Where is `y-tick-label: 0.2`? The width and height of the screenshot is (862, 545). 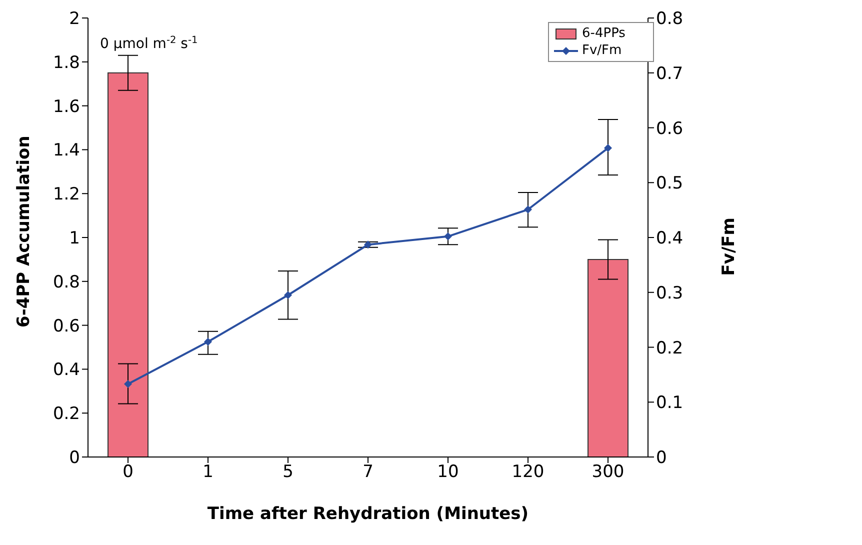 y-tick-label: 0.2 is located at coordinates (66, 414).